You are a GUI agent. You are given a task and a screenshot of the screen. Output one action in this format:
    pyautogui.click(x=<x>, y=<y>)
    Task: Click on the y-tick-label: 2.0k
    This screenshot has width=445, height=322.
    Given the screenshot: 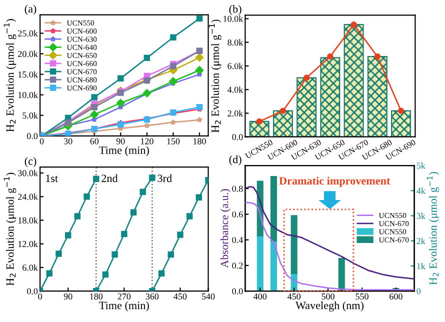 What is the action you would take?
    pyautogui.click(x=236, y=113)
    